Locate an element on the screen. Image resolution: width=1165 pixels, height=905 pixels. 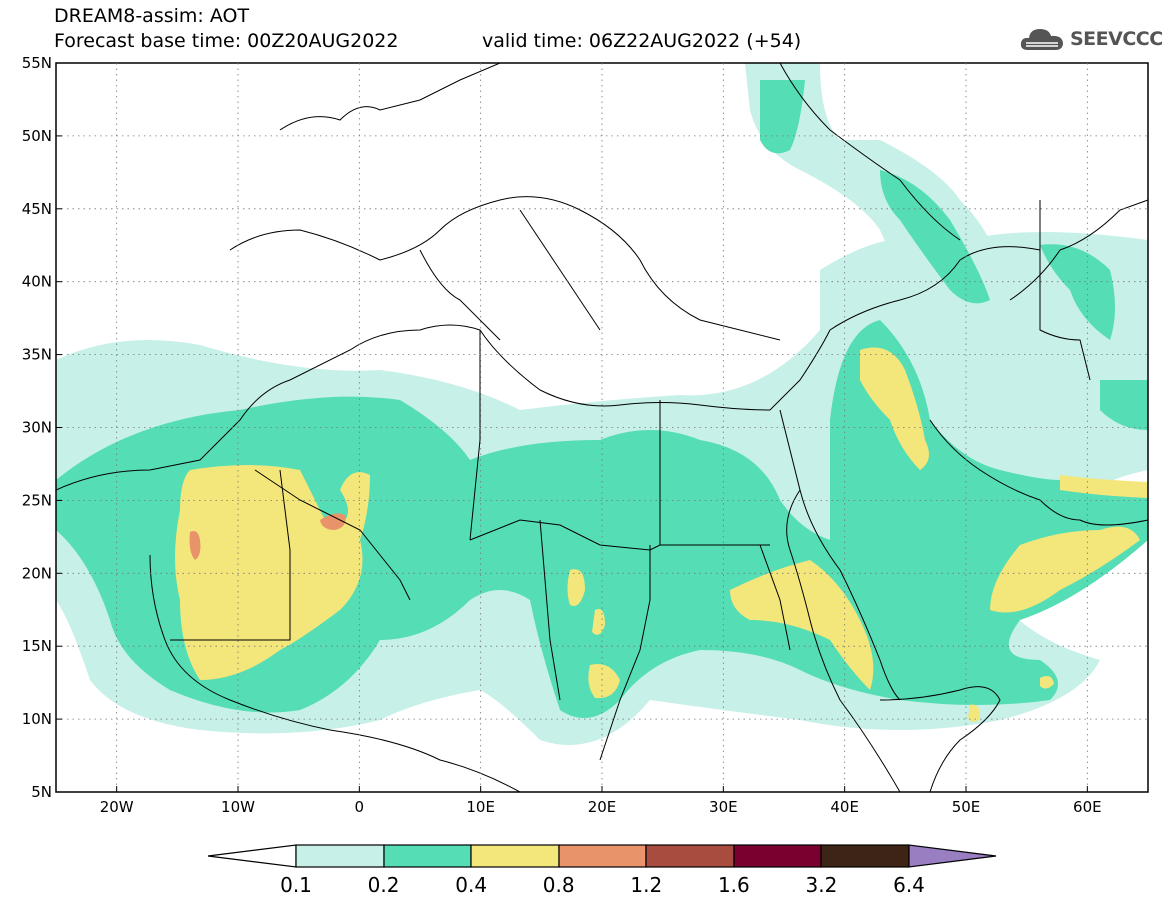
latitude-label: 45N is located at coordinates (37, 209).